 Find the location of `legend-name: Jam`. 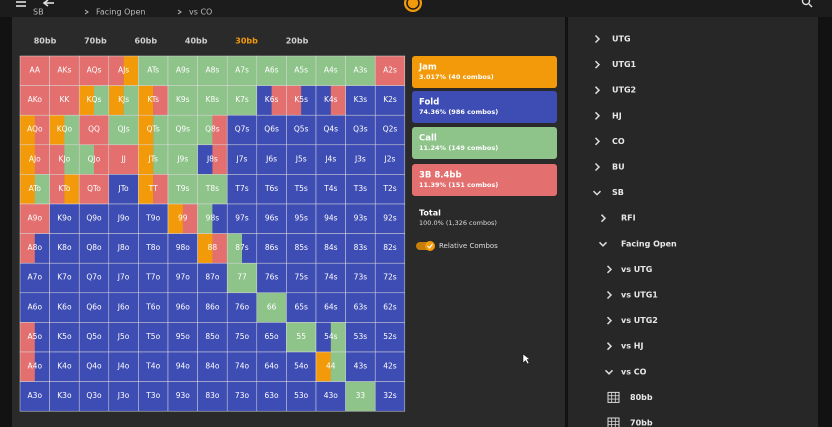

legend-name: Jam is located at coordinates (427, 68).